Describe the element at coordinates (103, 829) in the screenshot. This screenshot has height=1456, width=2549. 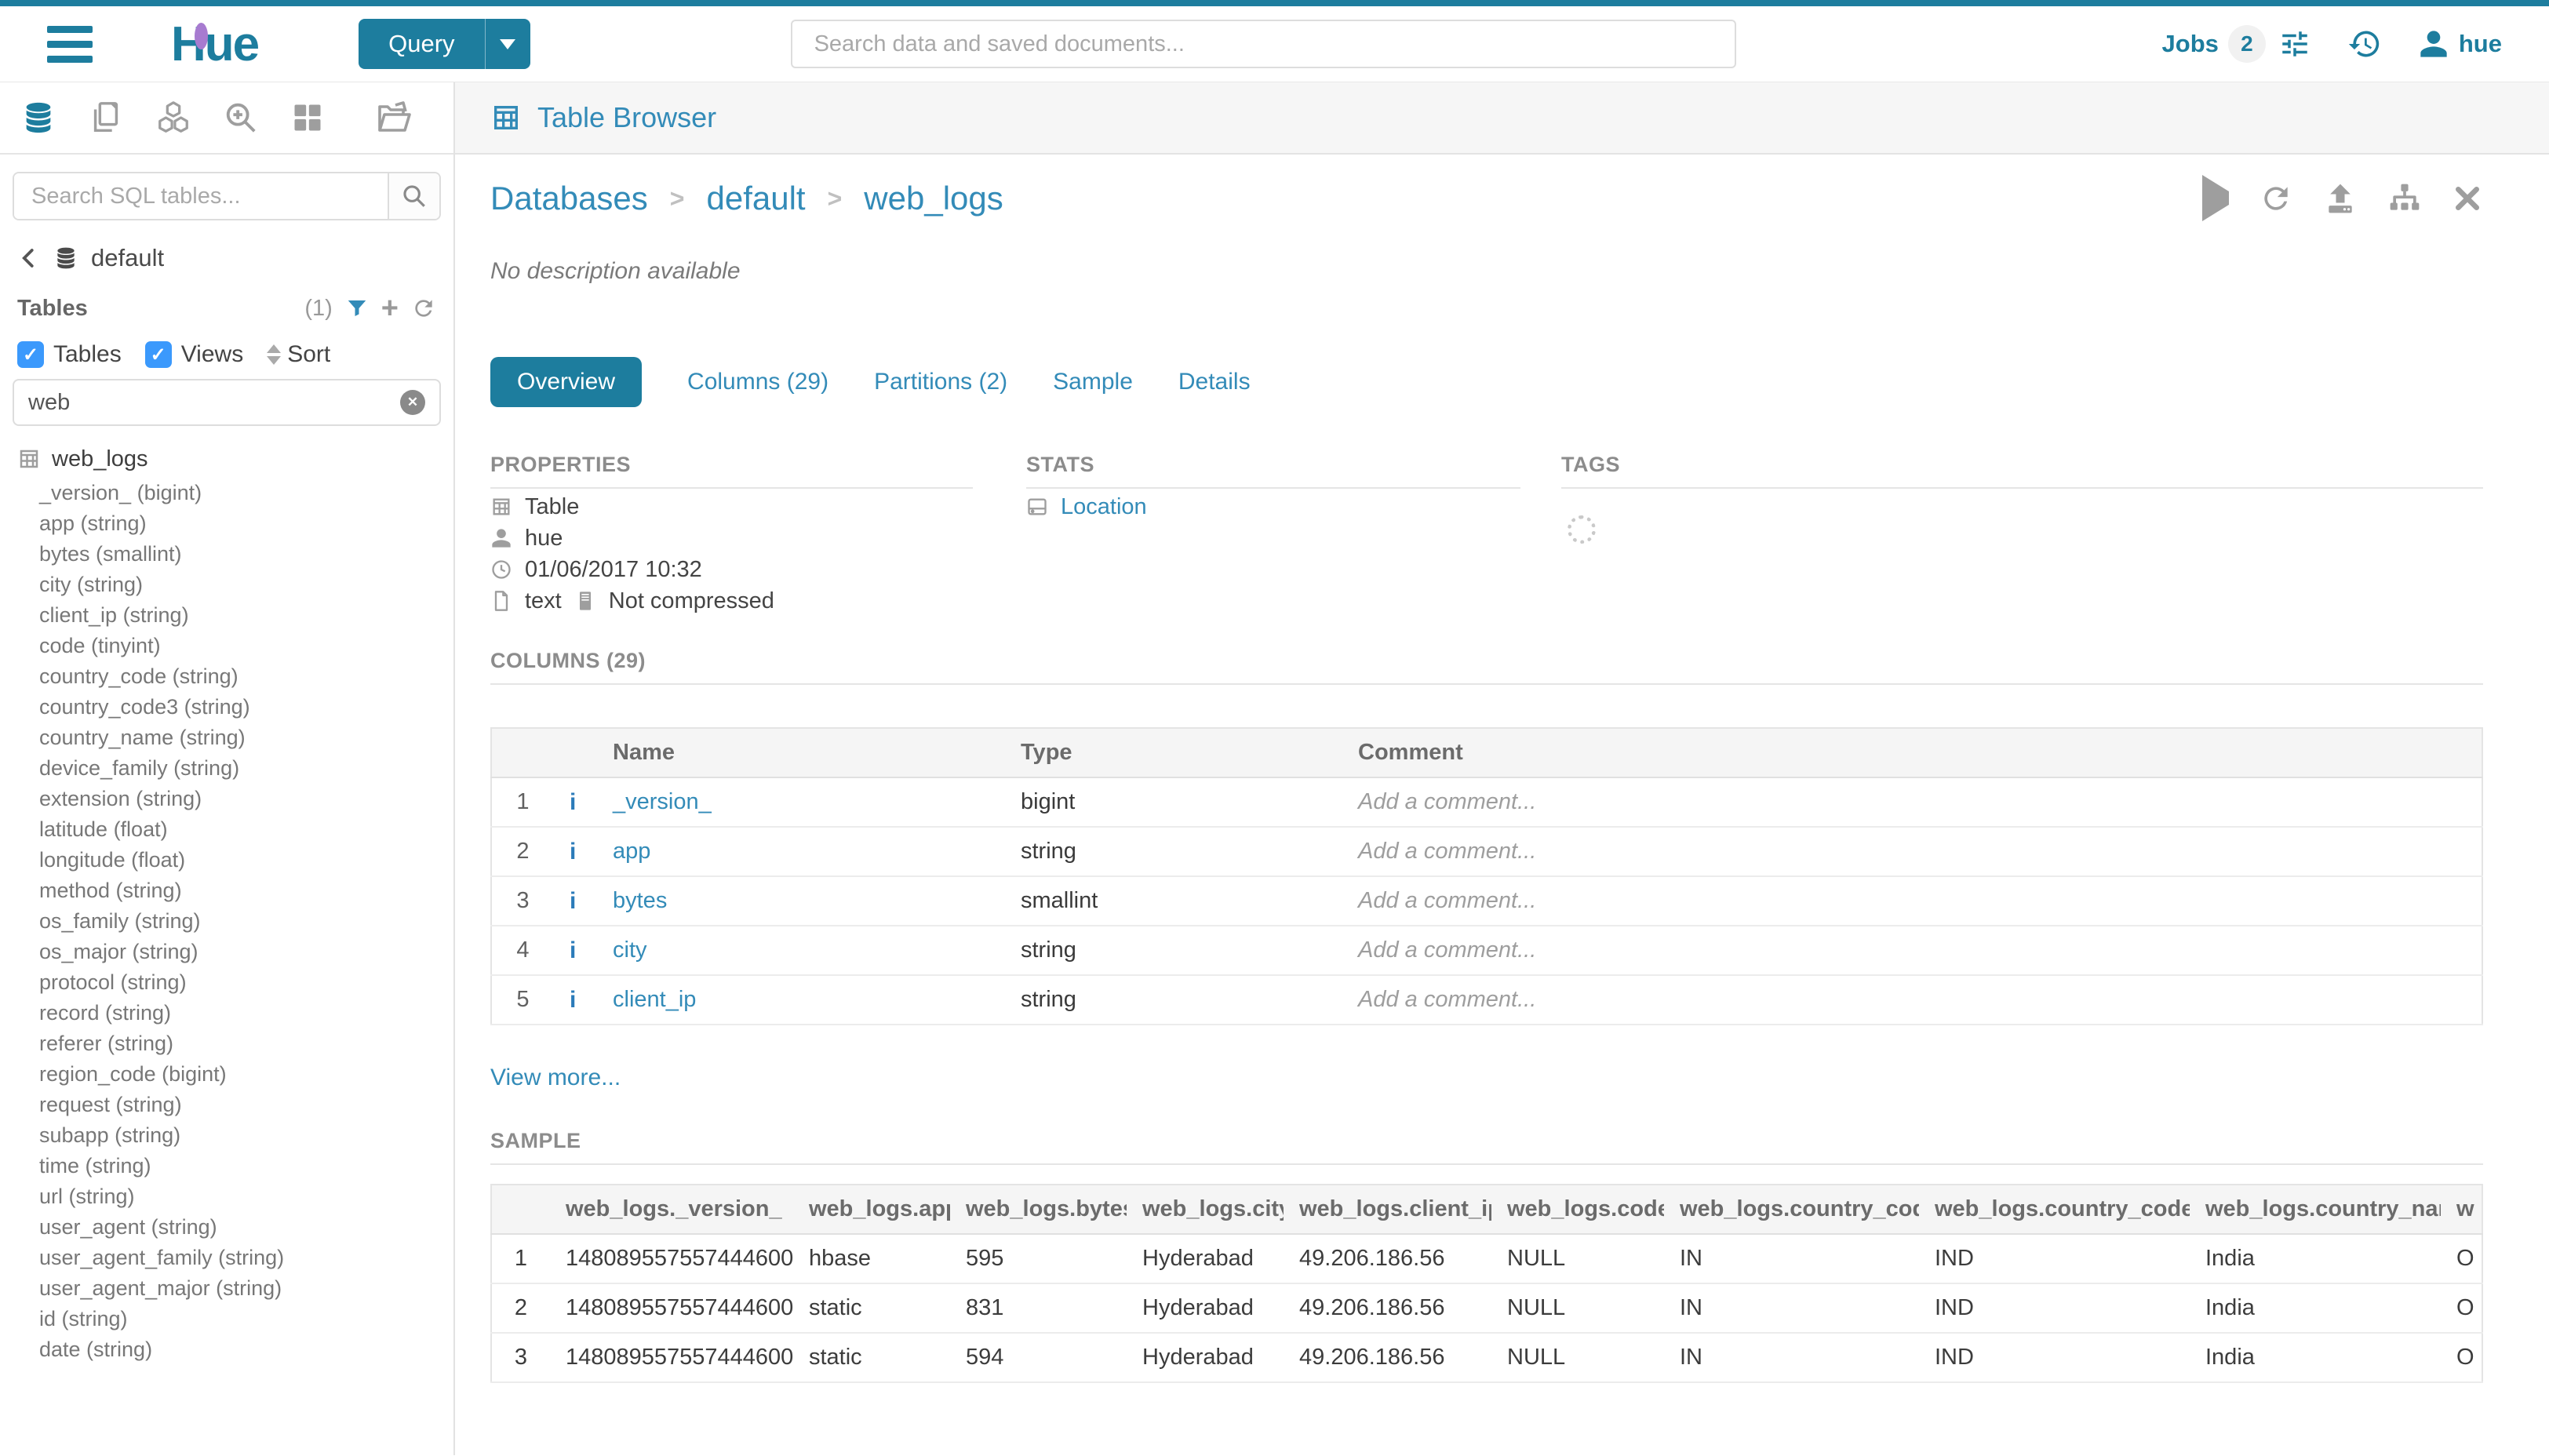
I see `sidebar-column-item: latitude (float)` at that location.